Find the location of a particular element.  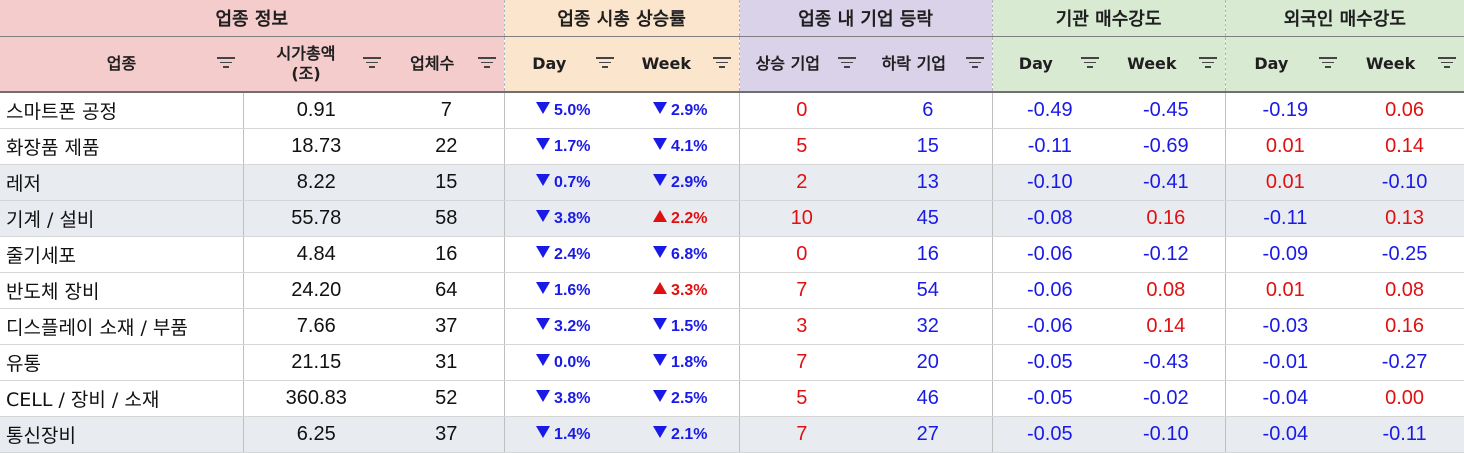

group-header-companies: 업종 내 기업 등락 is located at coordinates (866, 18).